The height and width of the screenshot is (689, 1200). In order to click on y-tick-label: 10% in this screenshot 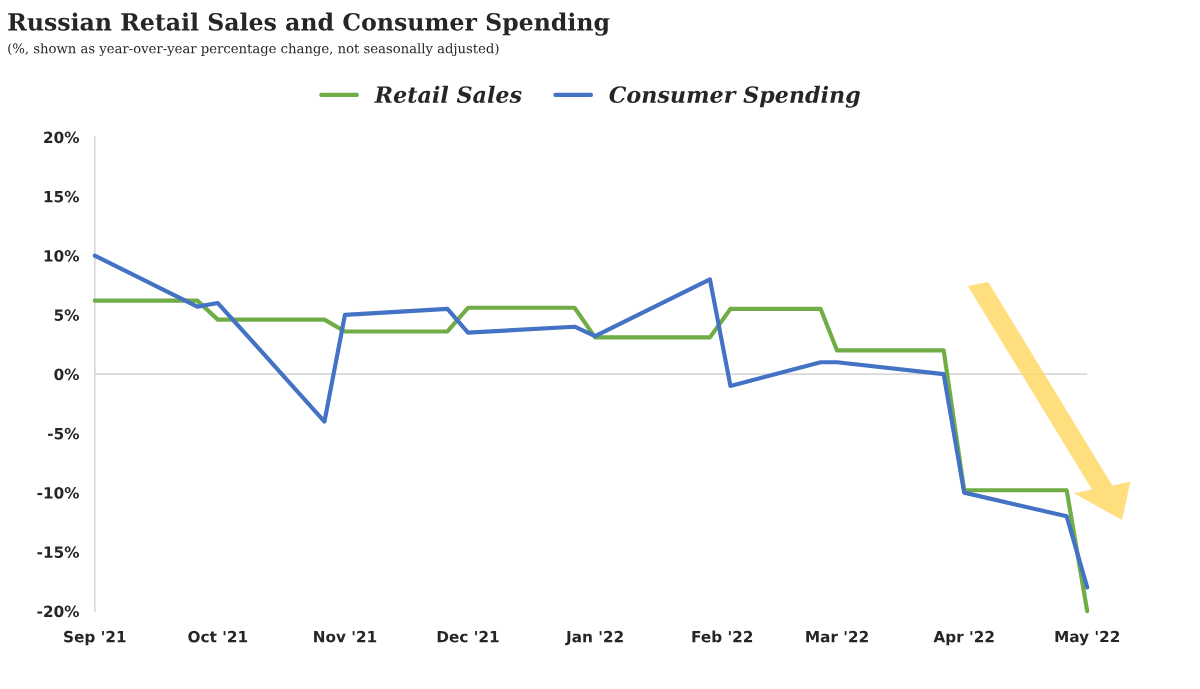, I will do `click(62, 256)`.